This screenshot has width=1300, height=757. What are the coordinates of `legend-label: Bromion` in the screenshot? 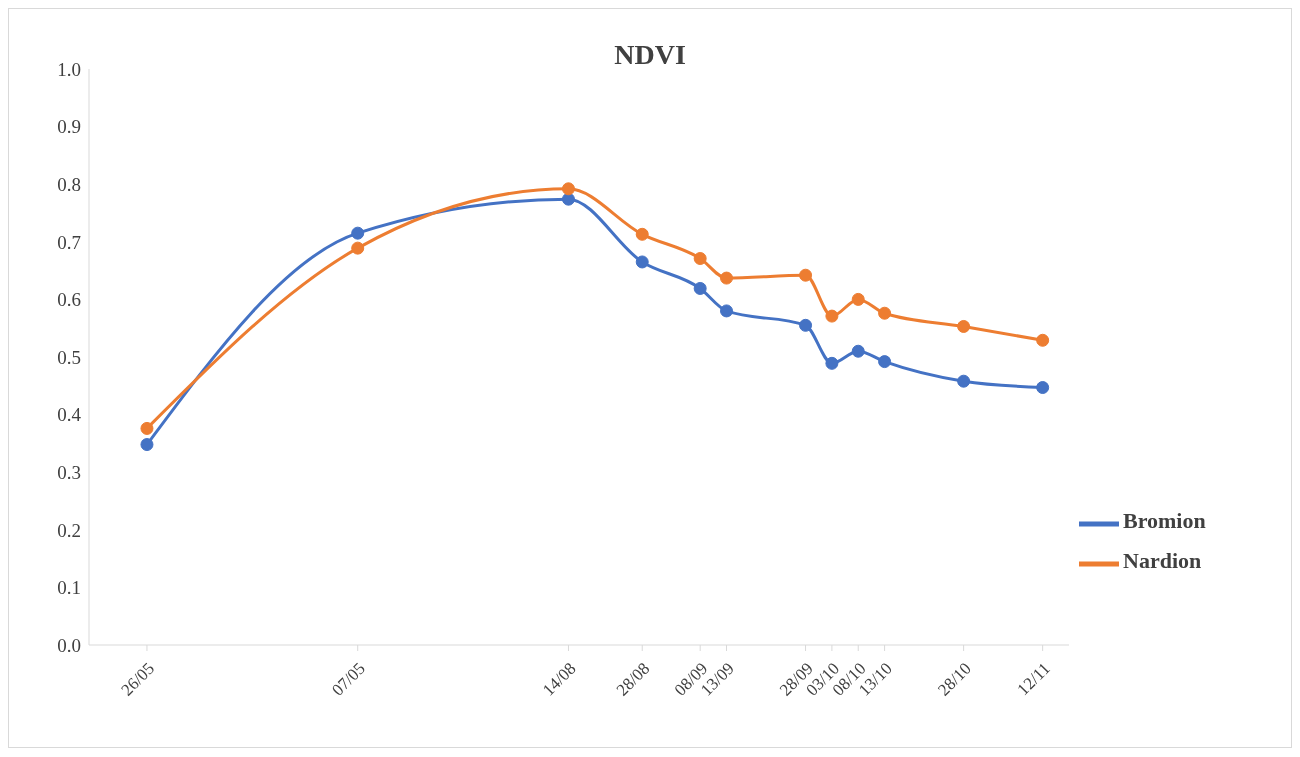 It's located at (1164, 520).